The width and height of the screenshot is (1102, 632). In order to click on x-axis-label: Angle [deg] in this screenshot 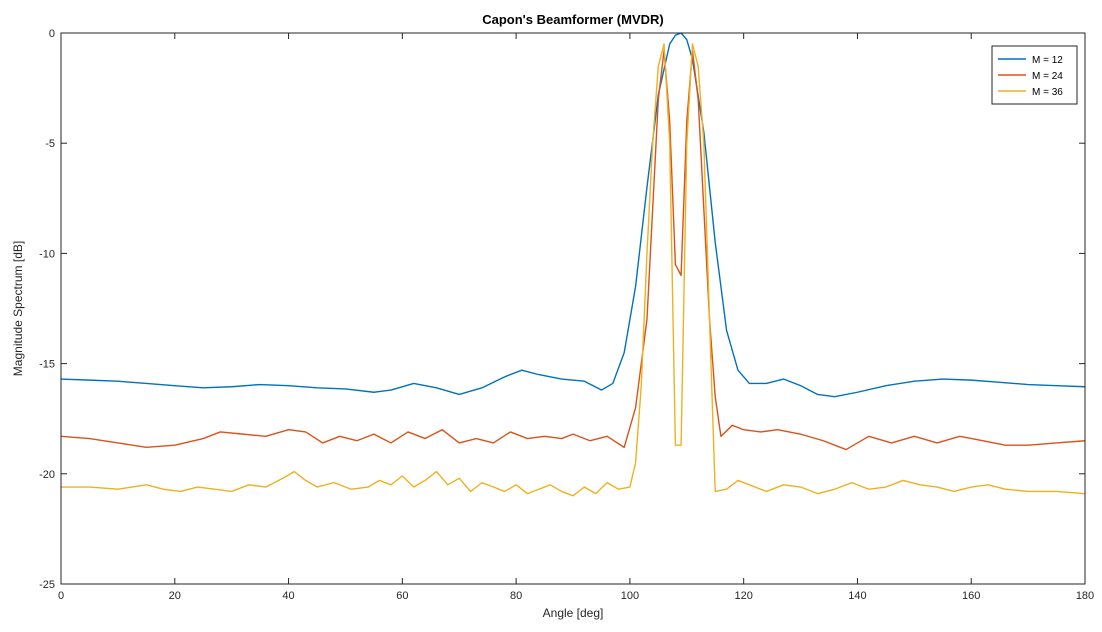, I will do `click(573, 613)`.